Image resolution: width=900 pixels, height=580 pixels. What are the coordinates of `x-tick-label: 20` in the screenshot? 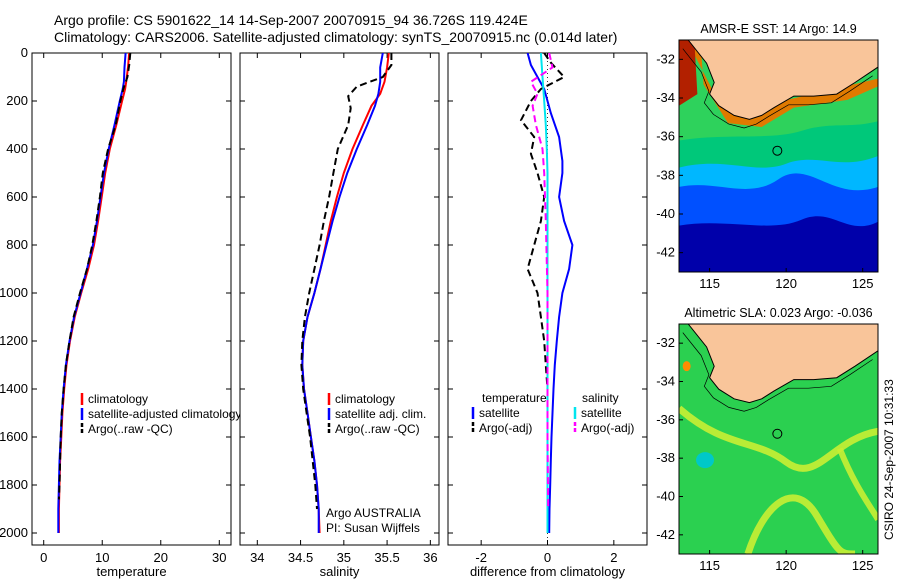 It's located at (161, 557).